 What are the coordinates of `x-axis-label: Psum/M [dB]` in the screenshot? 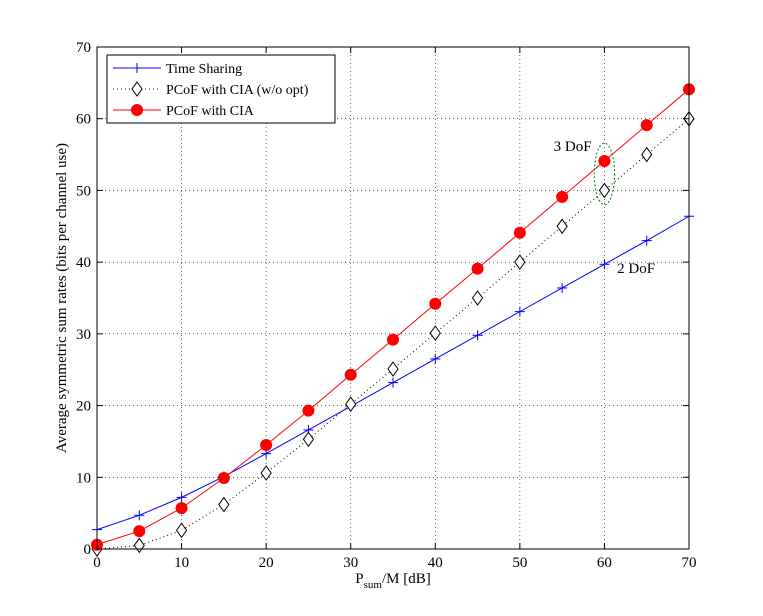 It's located at (392, 581).